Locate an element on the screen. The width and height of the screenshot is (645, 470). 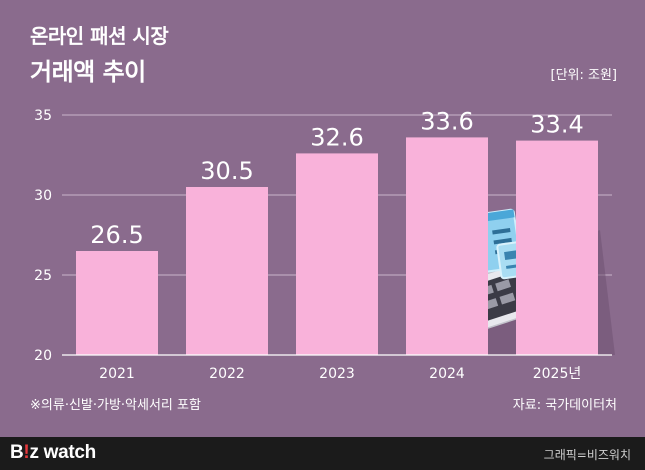
bar-value-label: 33.6 is located at coordinates (446, 121).